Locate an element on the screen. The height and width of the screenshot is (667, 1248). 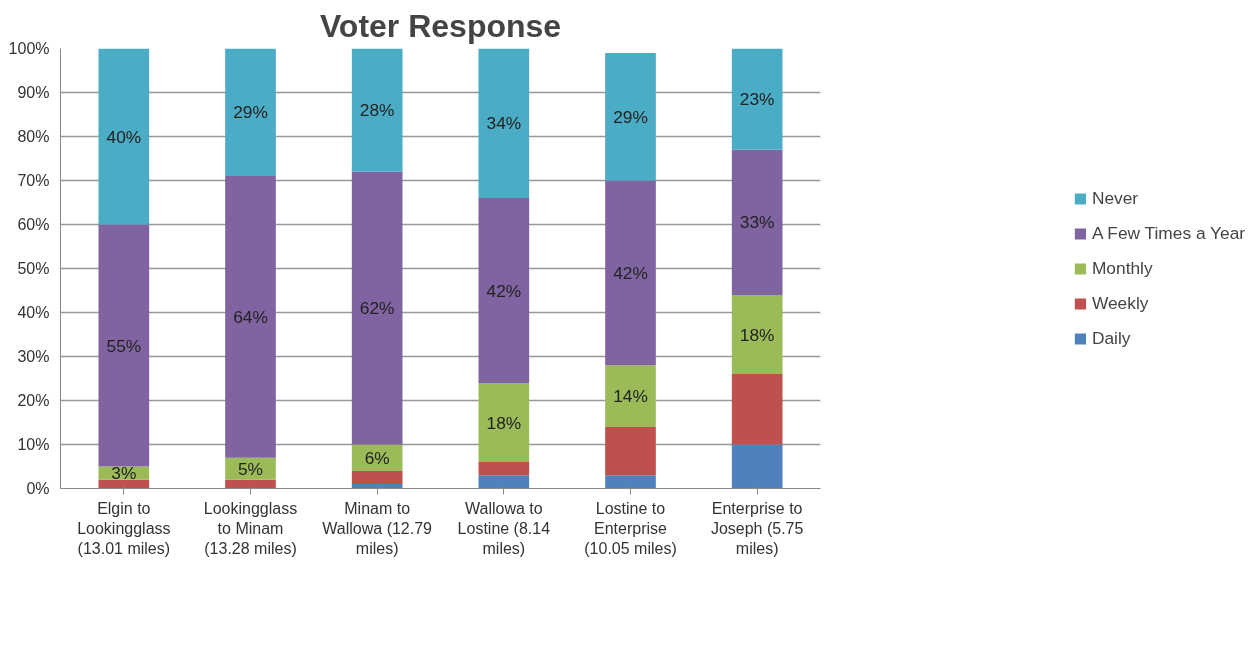
y-tick-label: 60% is located at coordinates (33, 224).